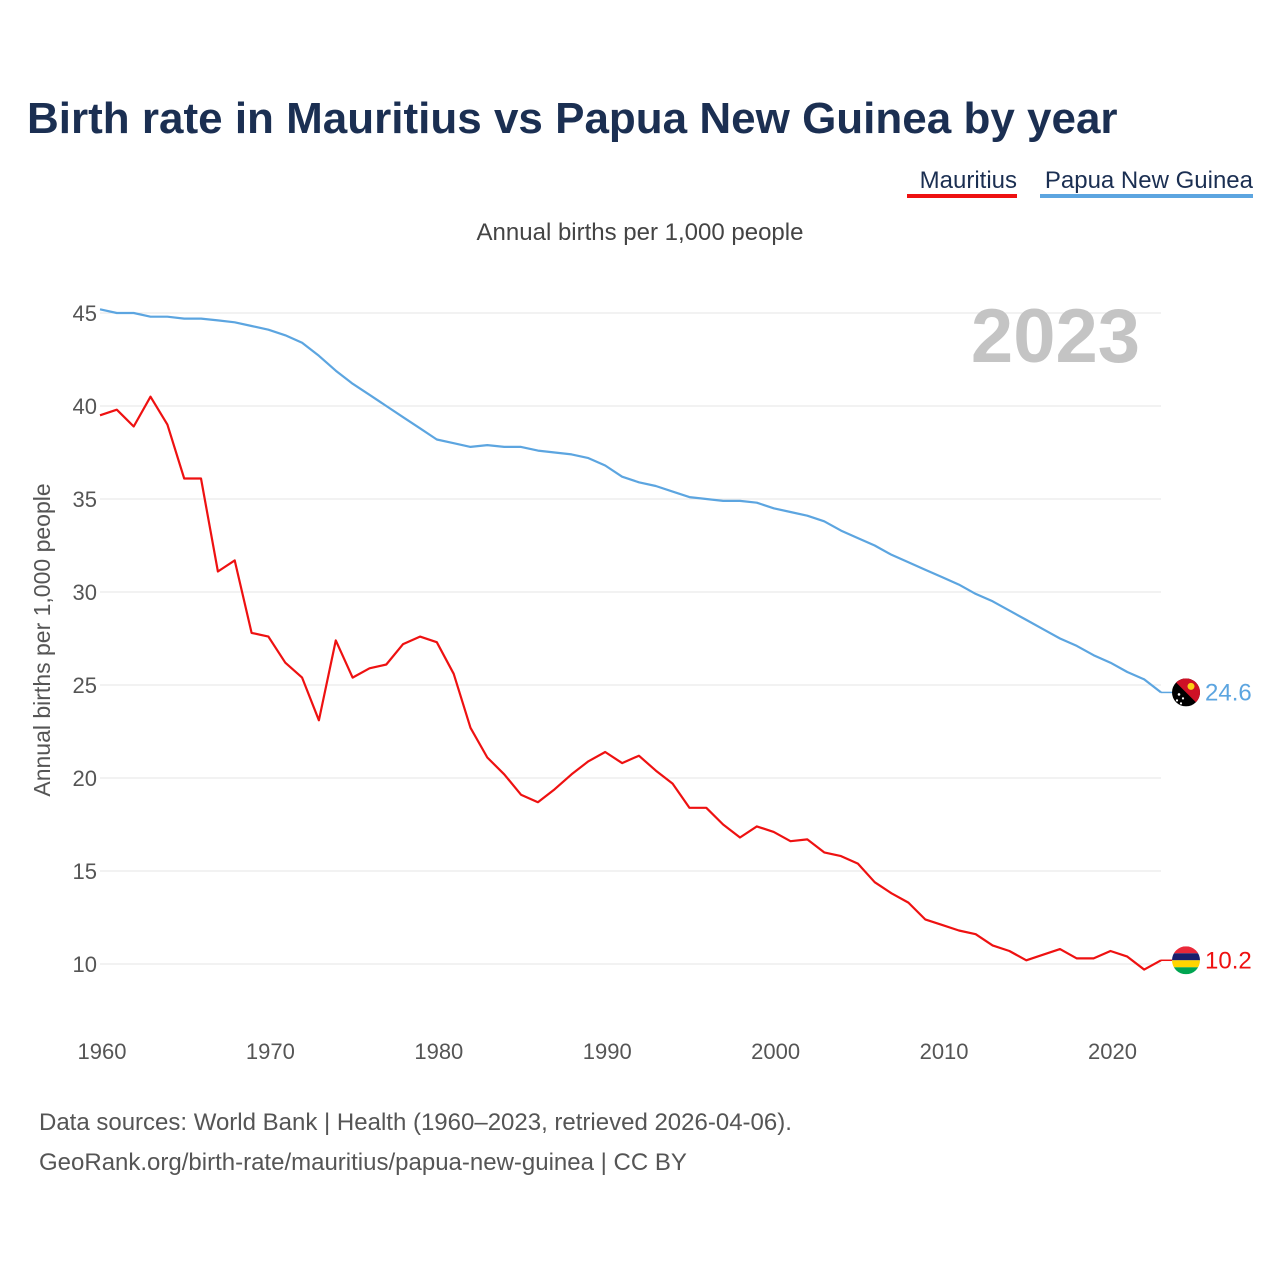 This screenshot has width=1280, height=1280. Describe the element at coordinates (85, 592) in the screenshot. I see `y-tick-label: 30` at that location.